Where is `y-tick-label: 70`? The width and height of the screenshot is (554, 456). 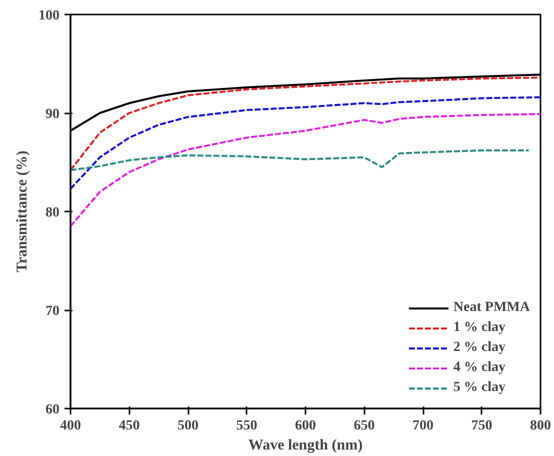
y-tick-label: 70 is located at coordinates (53, 311).